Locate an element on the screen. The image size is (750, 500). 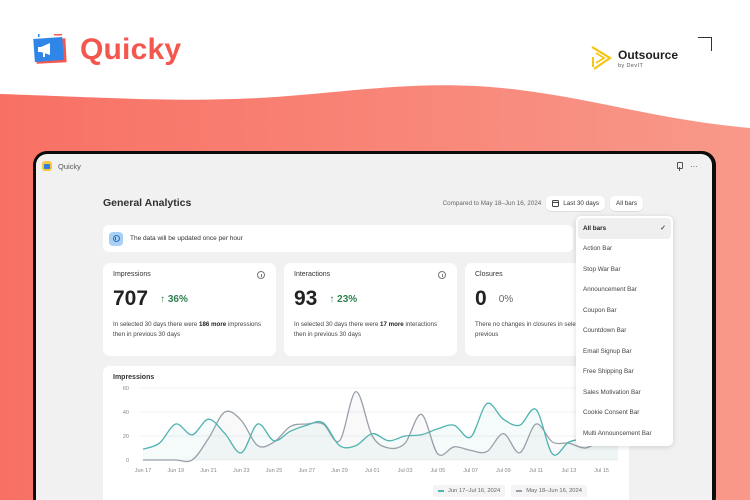
svg-text: Jul 15 is located at coordinates (601, 471).